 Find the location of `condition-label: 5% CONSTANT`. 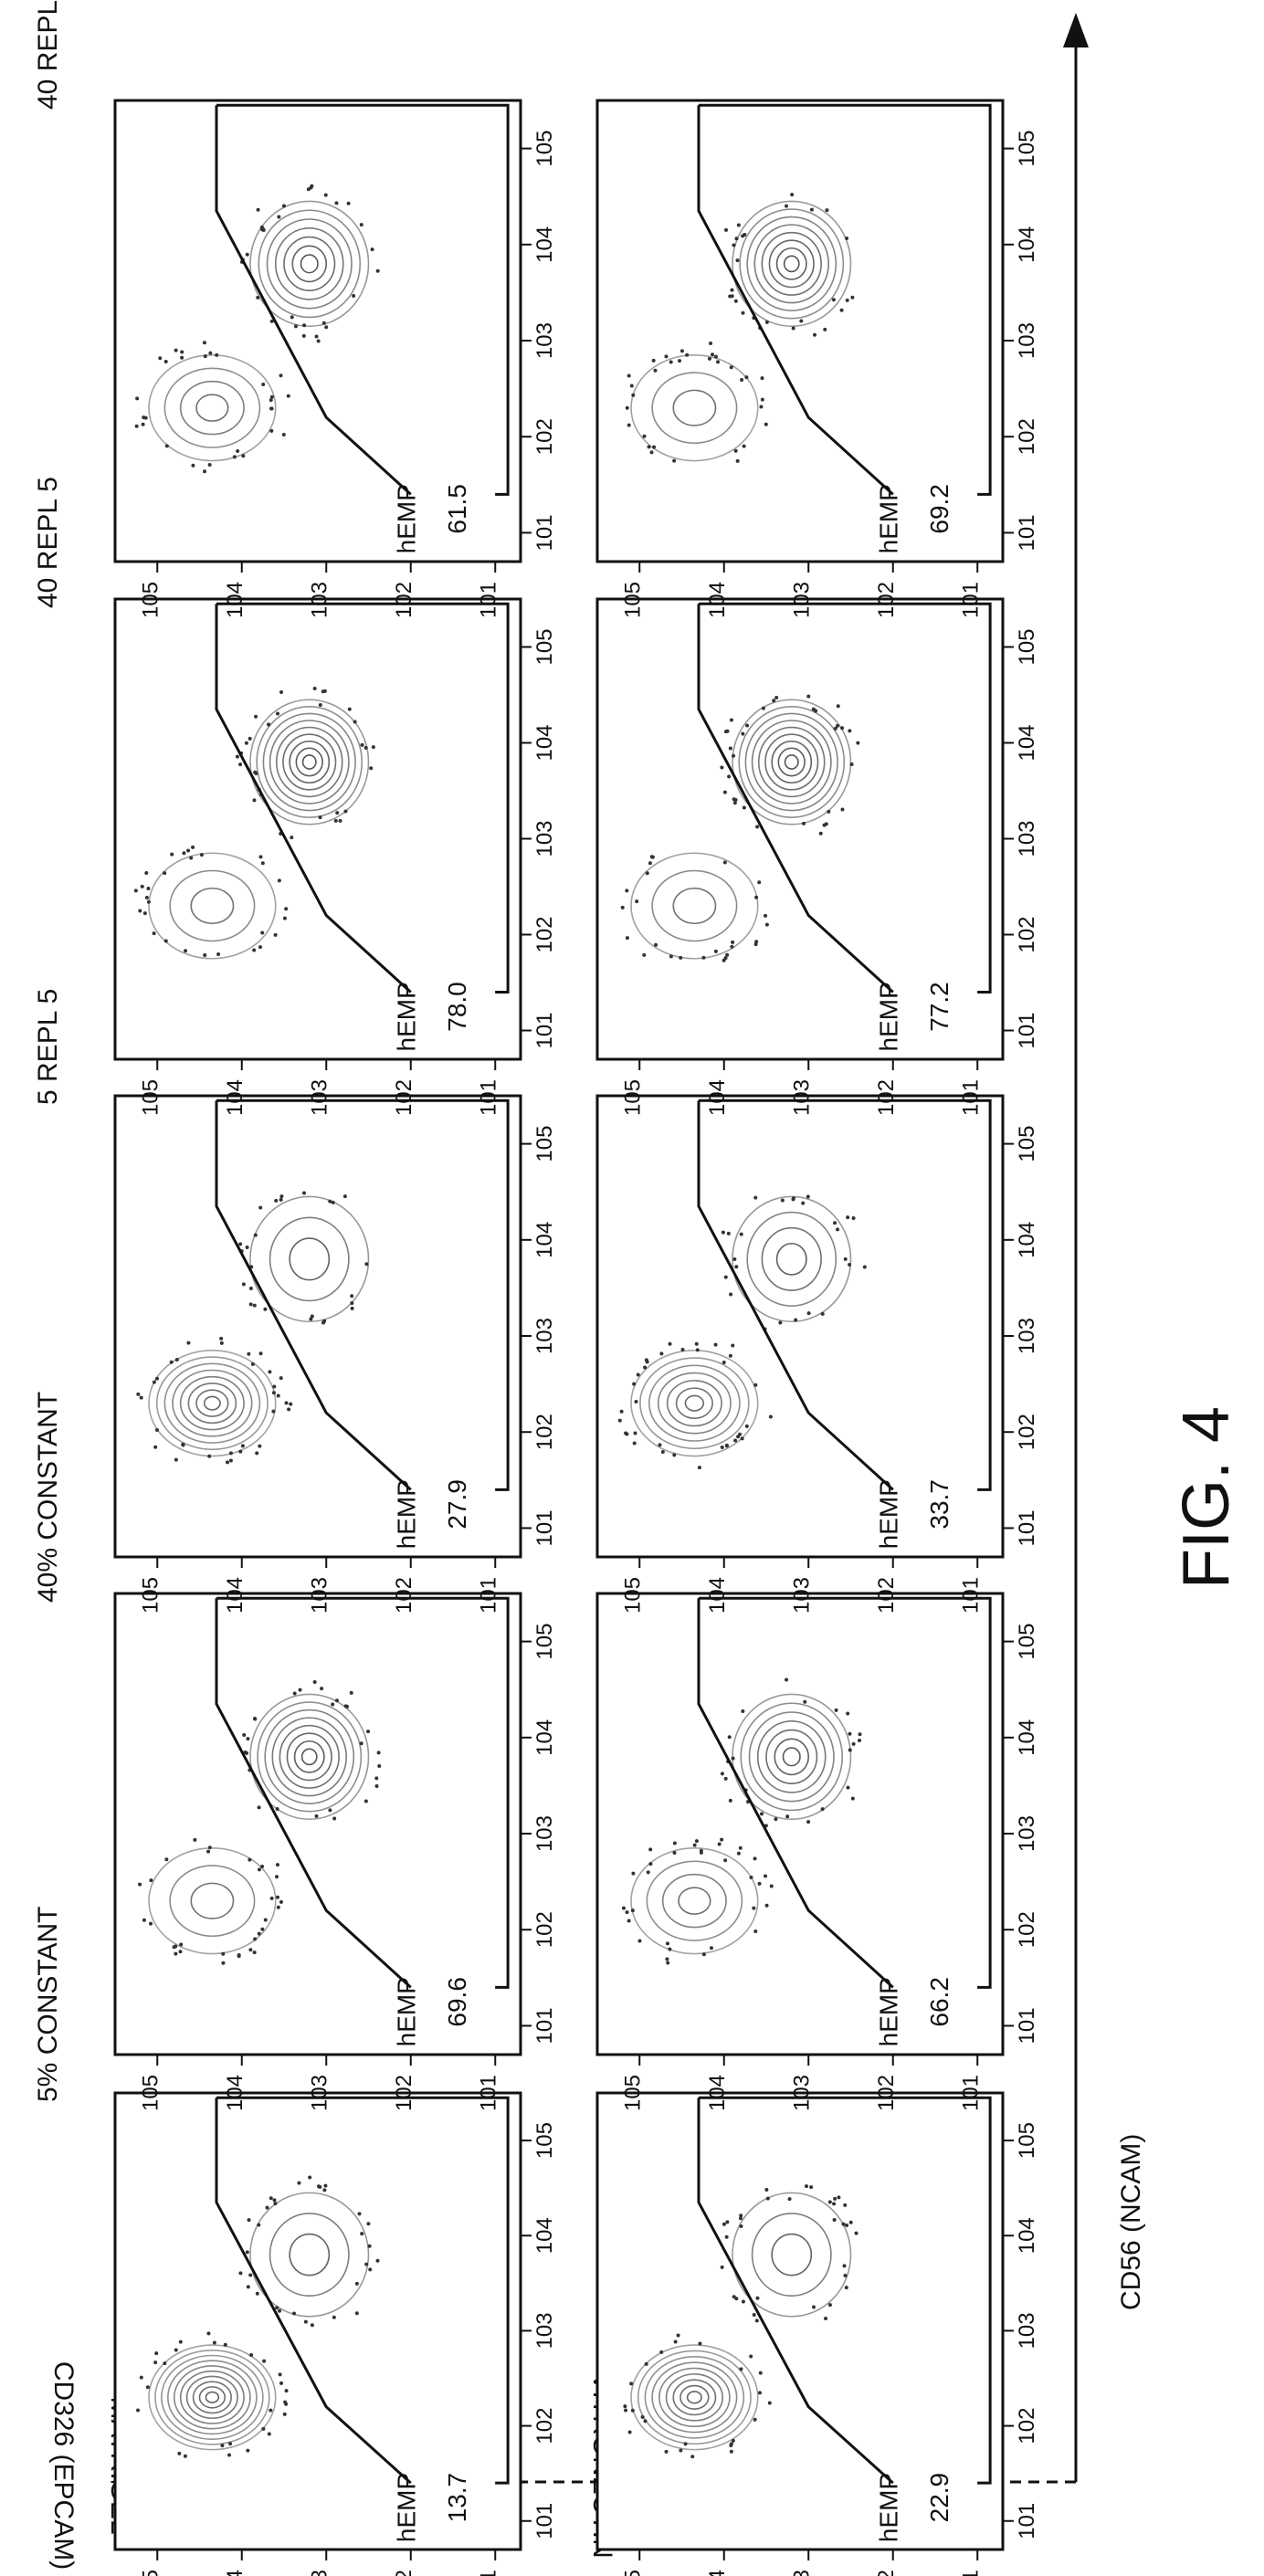

condition-label: 5% CONSTANT is located at coordinates (48, 2004).